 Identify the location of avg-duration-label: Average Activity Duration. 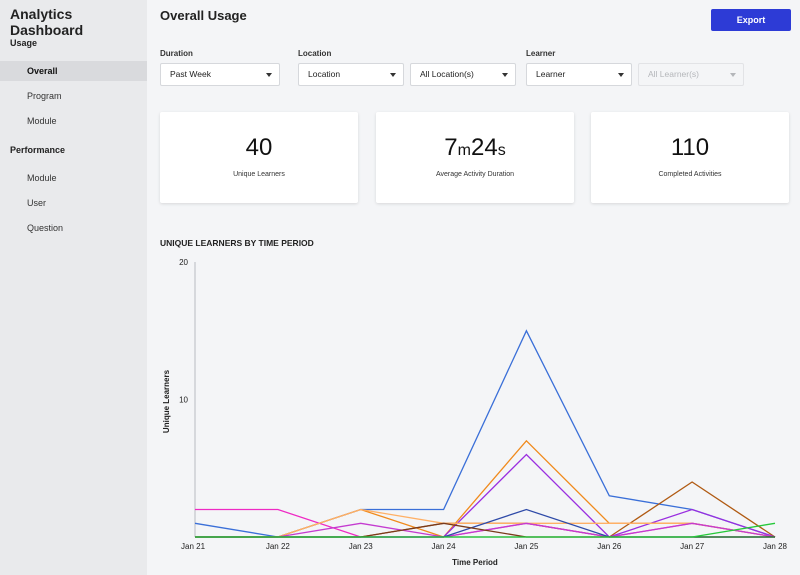
(475, 174).